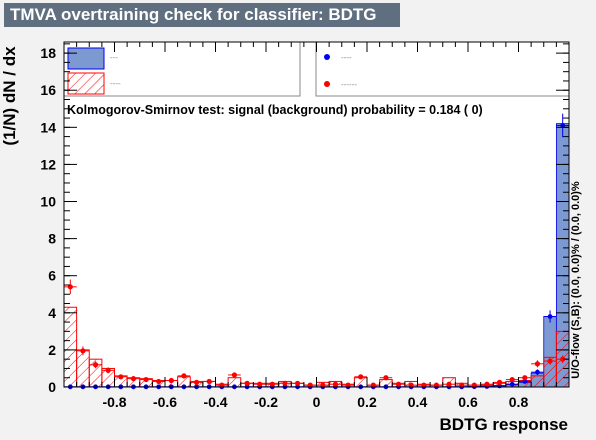 The height and width of the screenshot is (440, 596). What do you see at coordinates (52, 350) in the screenshot?
I see `y-tick-label: 2` at bounding box center [52, 350].